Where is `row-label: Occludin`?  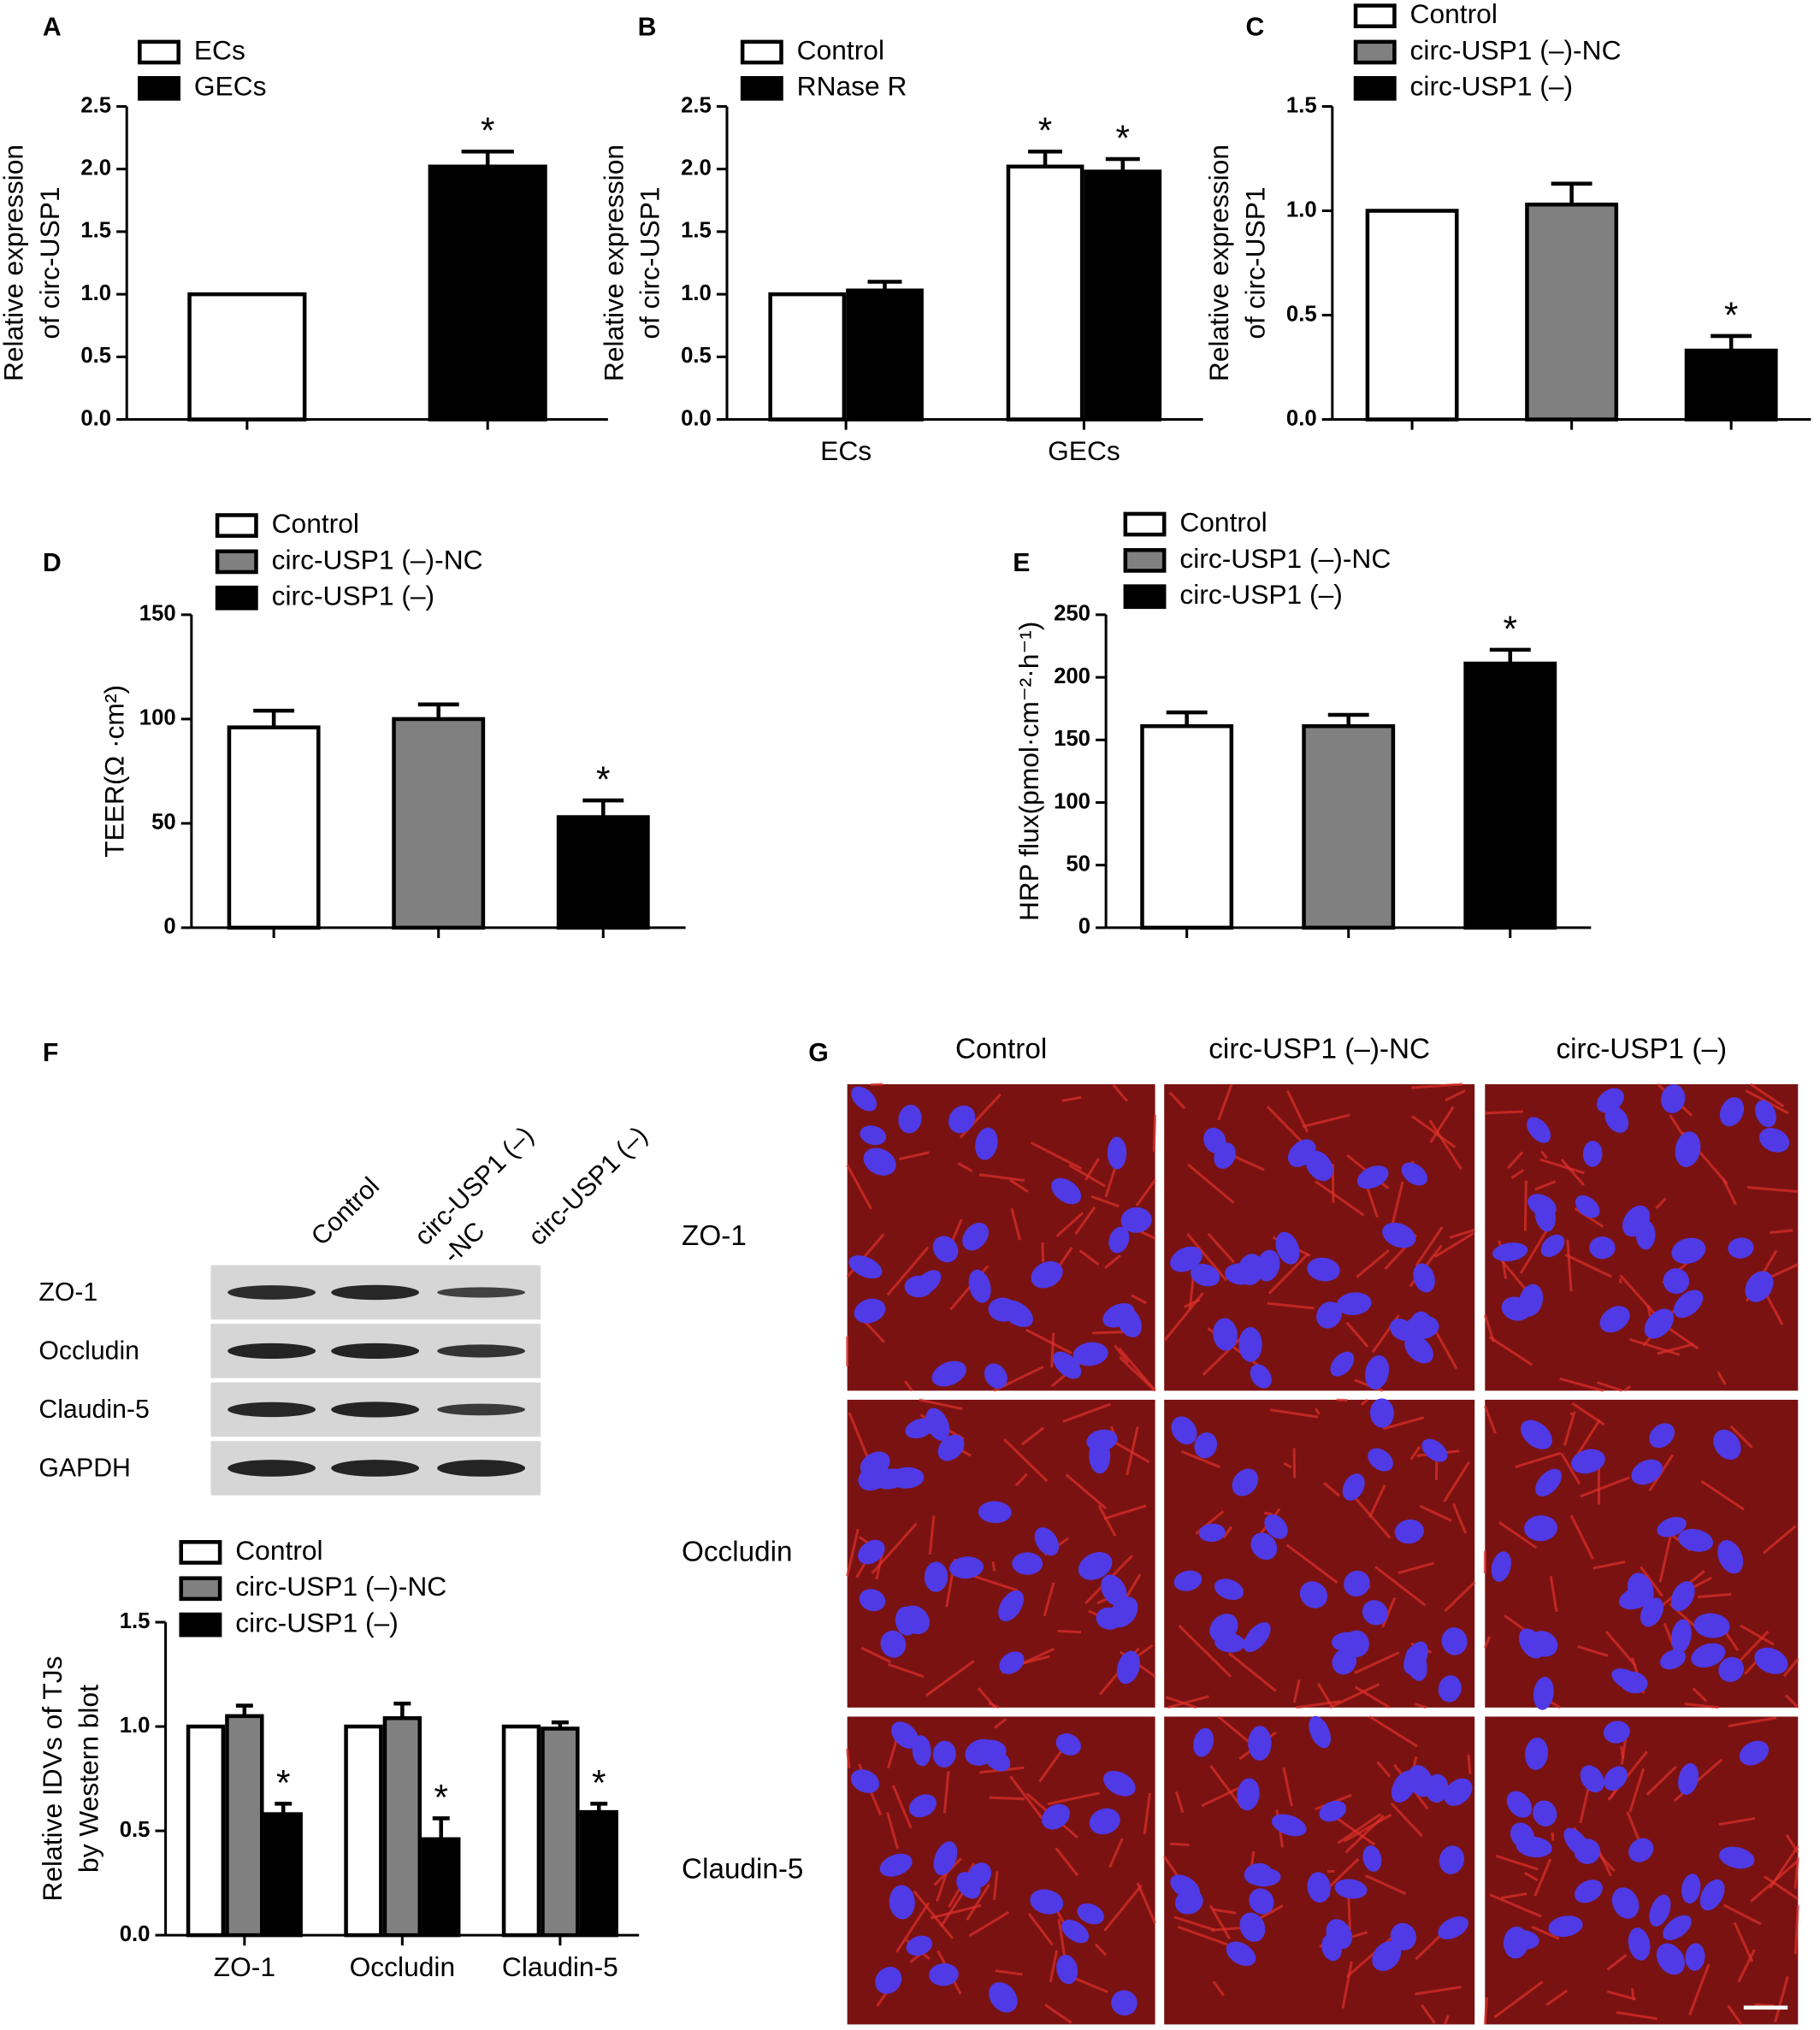
row-label: Occludin is located at coordinates (737, 1552).